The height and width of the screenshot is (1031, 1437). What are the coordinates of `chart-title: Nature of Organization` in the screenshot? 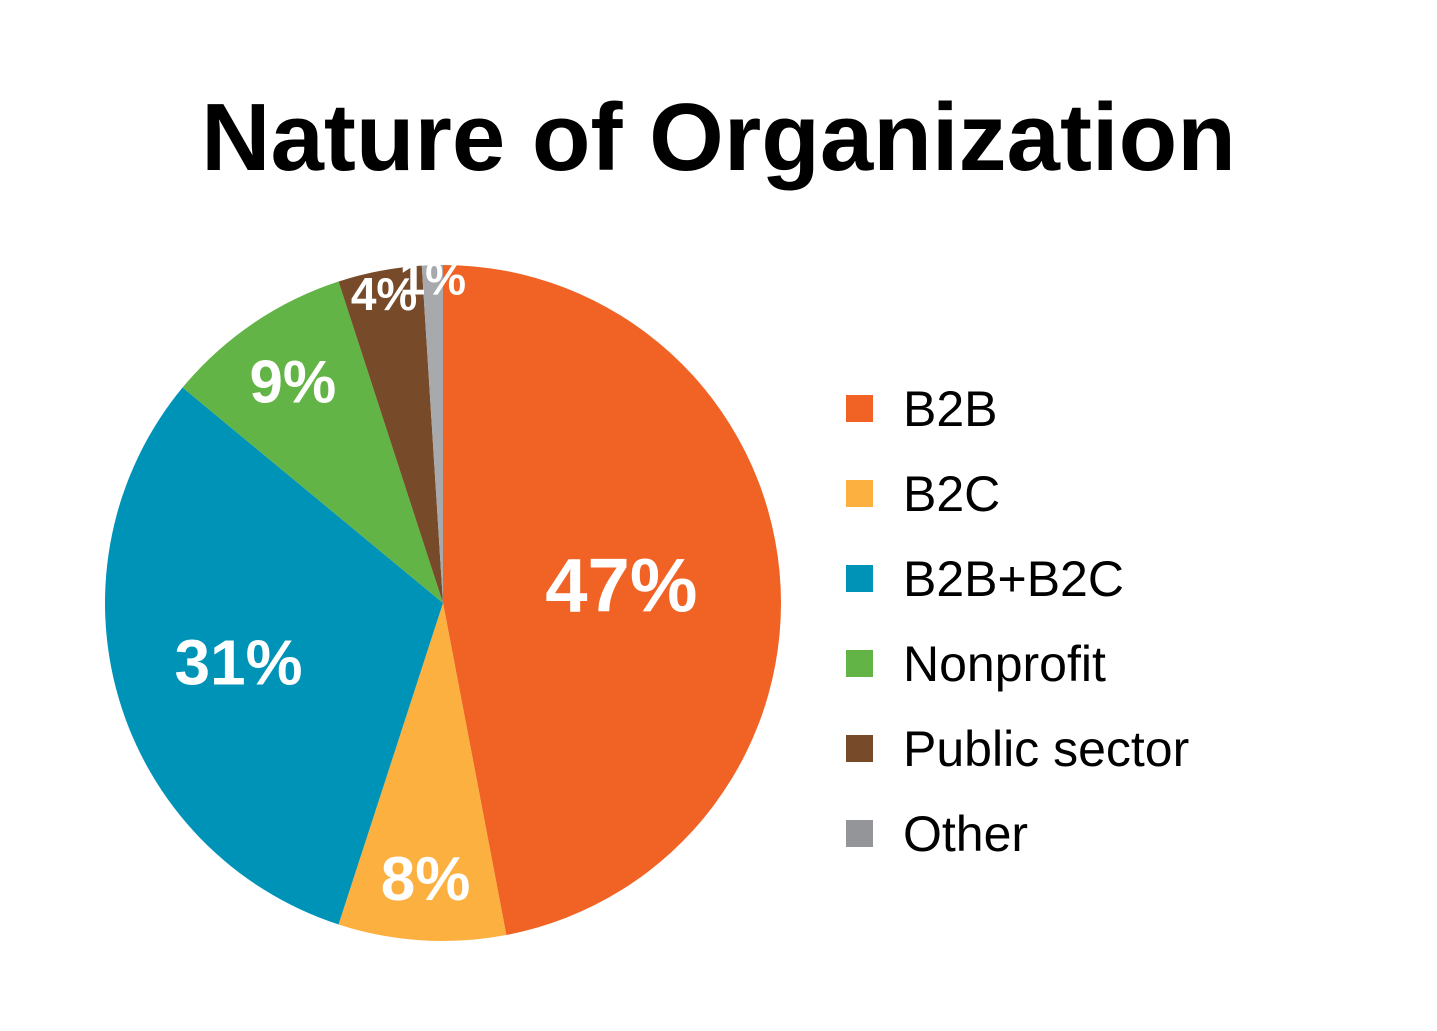 It's located at (718, 137).